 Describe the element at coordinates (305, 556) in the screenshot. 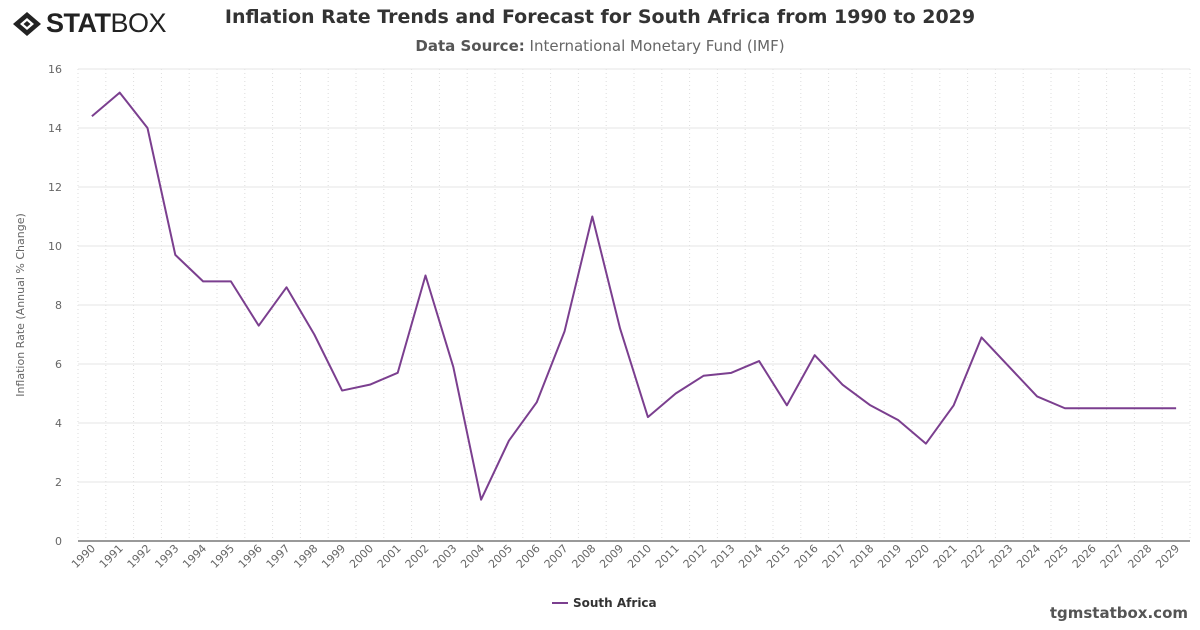

I see `x-tick-label: 1998` at that location.